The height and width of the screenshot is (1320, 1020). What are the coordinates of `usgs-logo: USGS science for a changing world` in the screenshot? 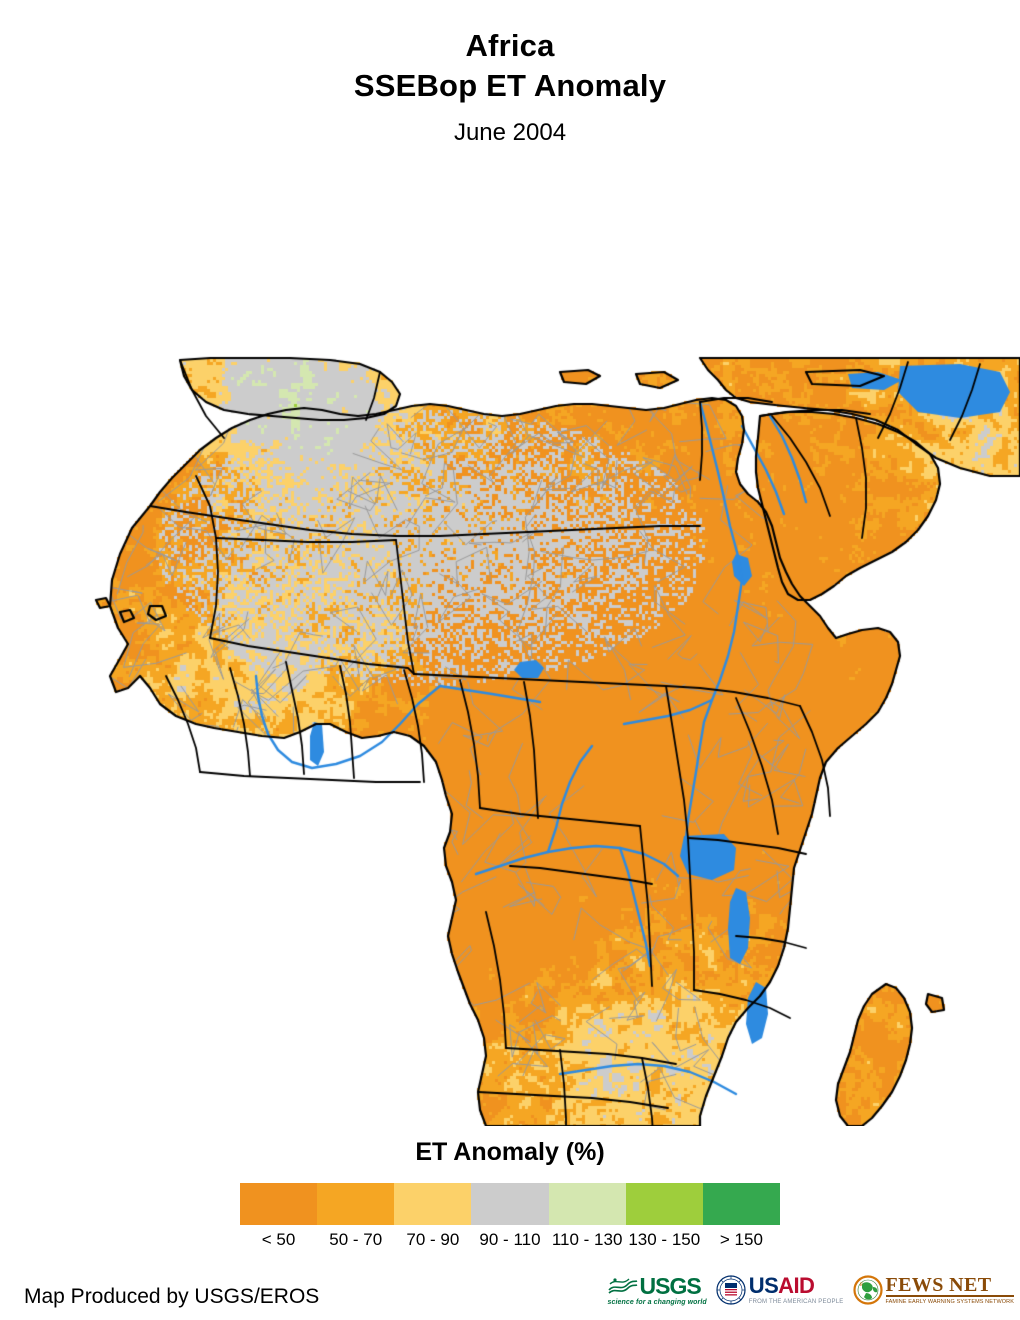 It's located at (657, 1289).